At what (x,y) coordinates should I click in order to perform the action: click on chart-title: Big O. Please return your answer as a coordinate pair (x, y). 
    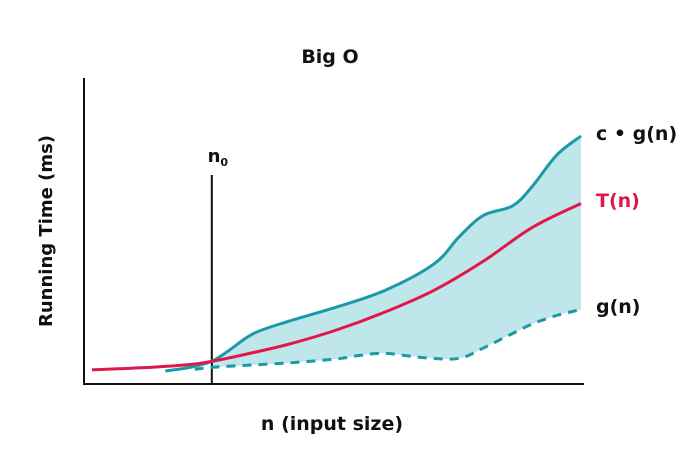
    Looking at the image, I should click on (329, 57).